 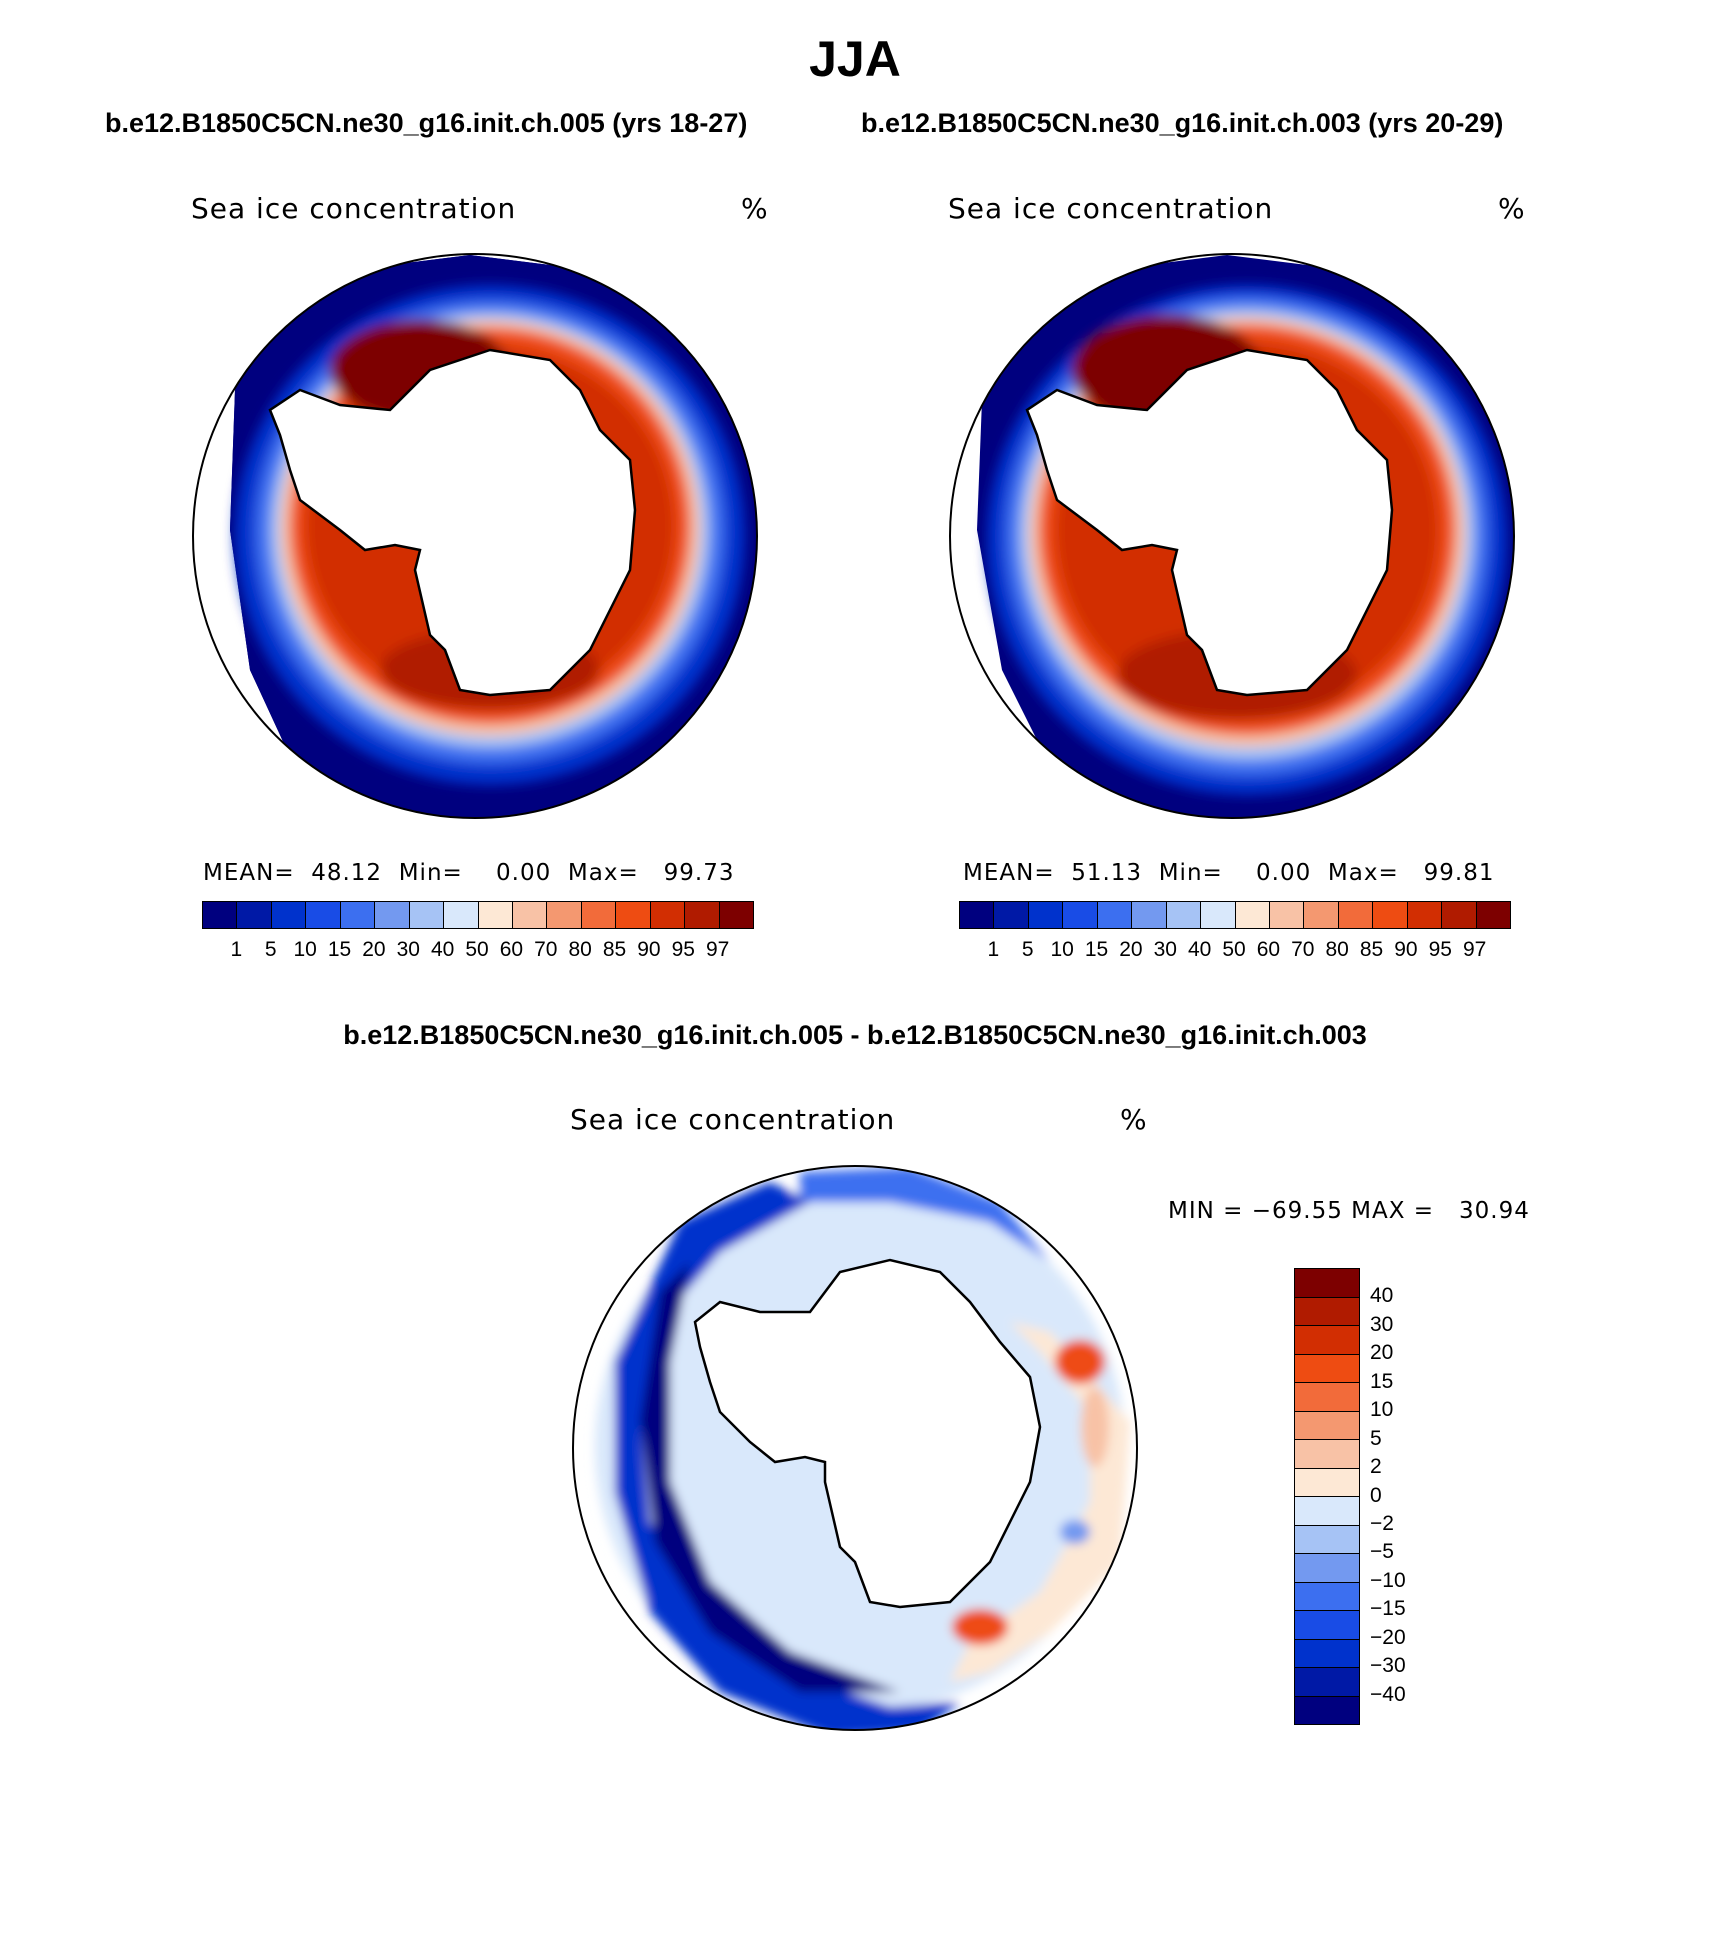 I want to click on left-max-label: Max=, so click(x=603, y=873).